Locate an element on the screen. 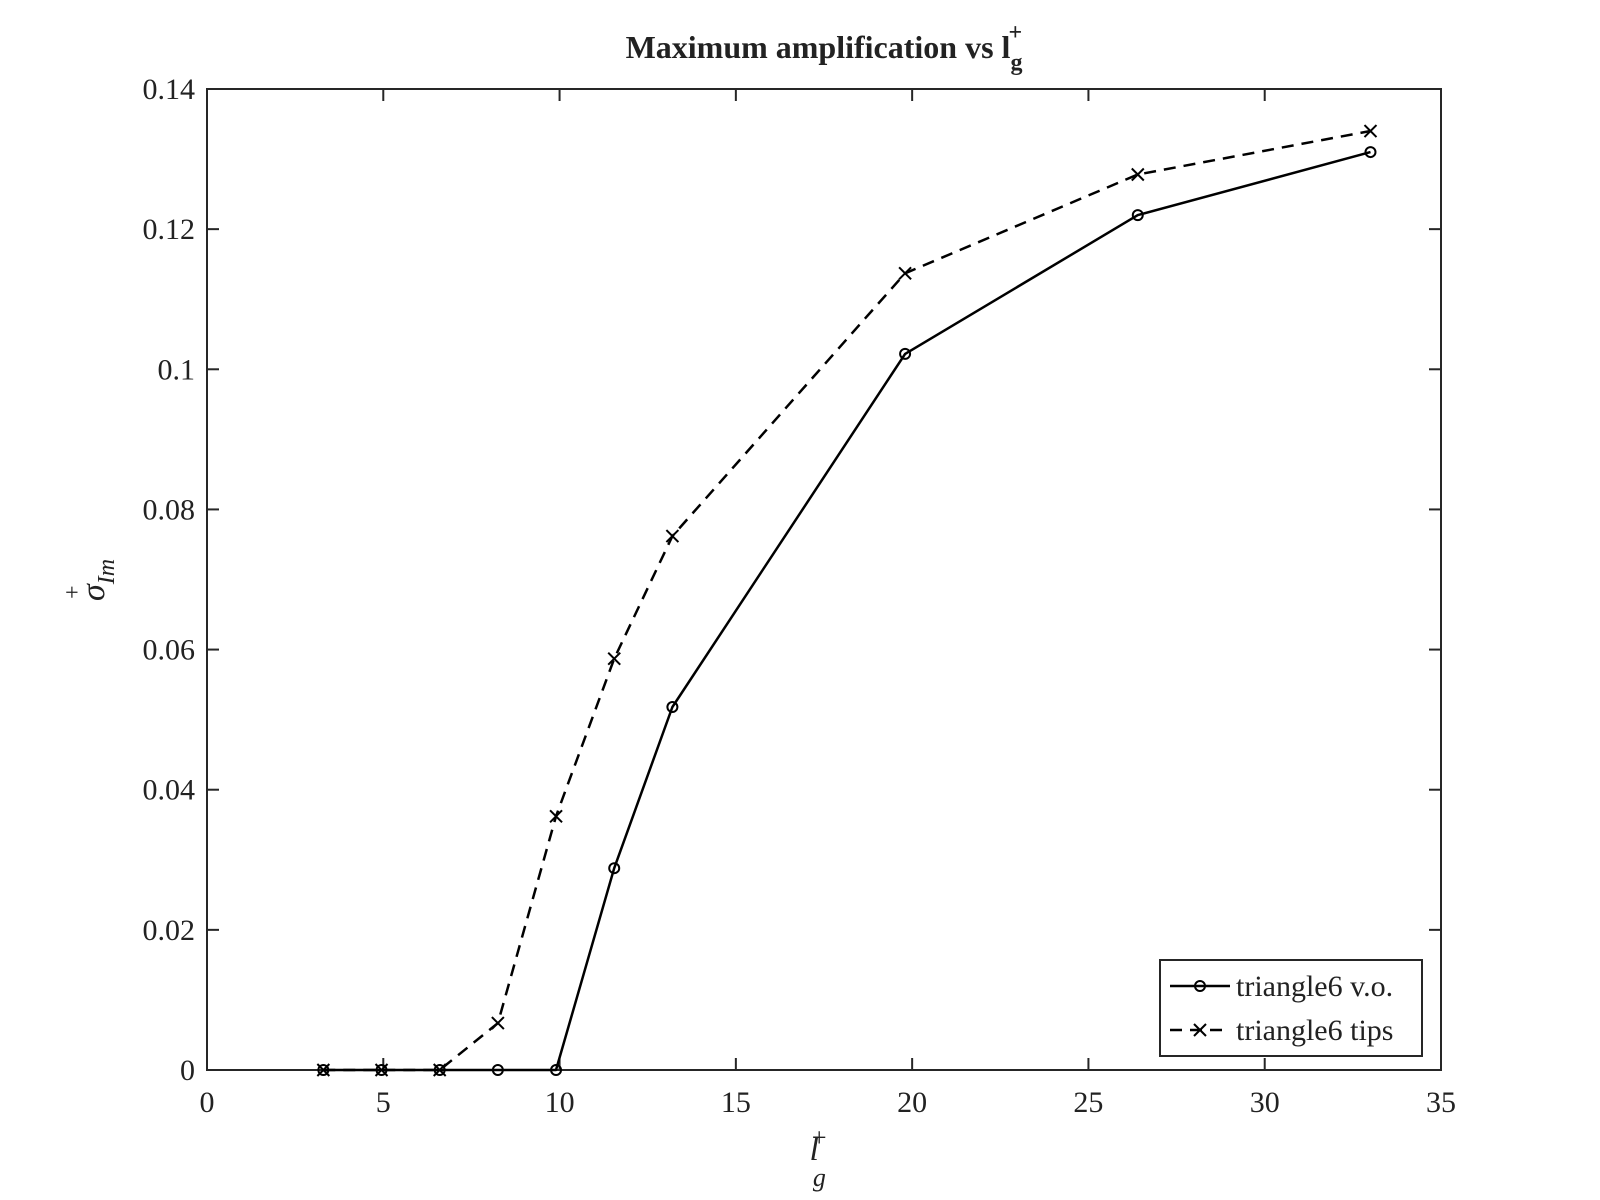 This screenshot has width=1600, height=1200. x-tick-label: 10 is located at coordinates (560, 1102).